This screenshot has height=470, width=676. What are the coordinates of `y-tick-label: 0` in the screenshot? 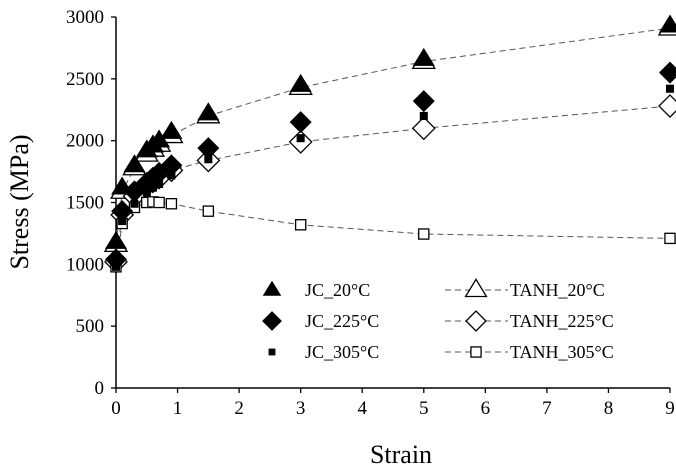 It's located at (100, 388).